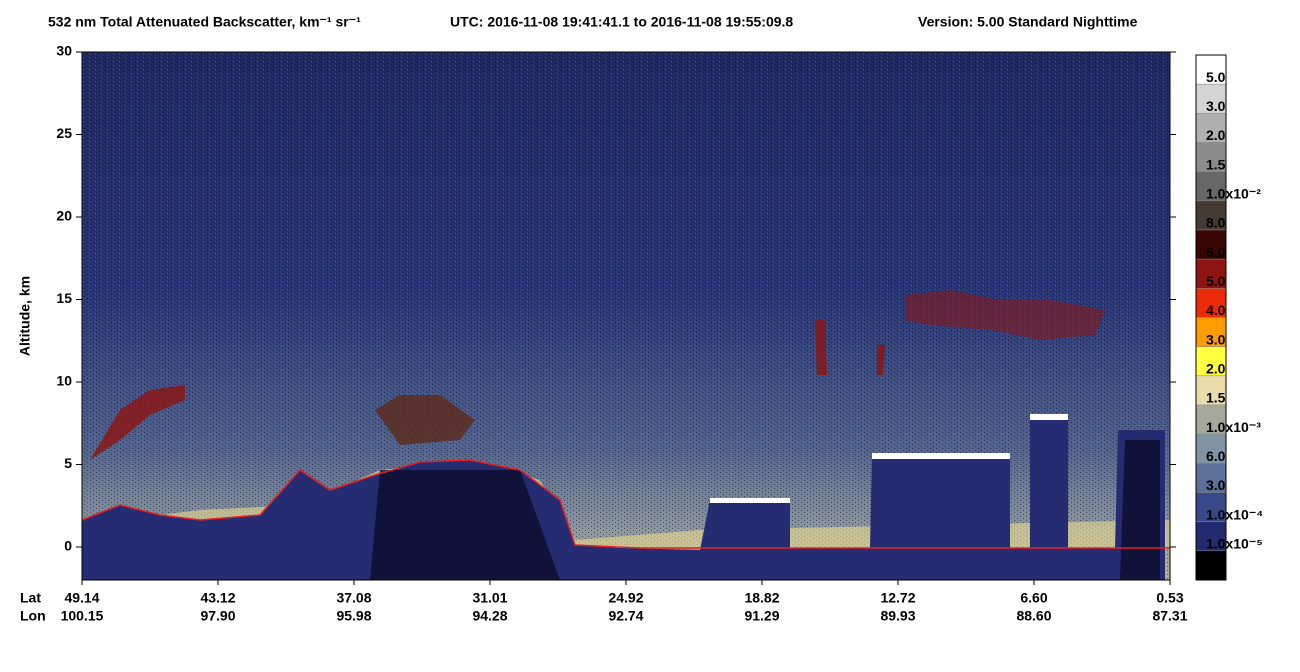 The width and height of the screenshot is (1300, 672). What do you see at coordinates (64, 133) in the screenshot?
I see `y-tick-label: 25` at bounding box center [64, 133].